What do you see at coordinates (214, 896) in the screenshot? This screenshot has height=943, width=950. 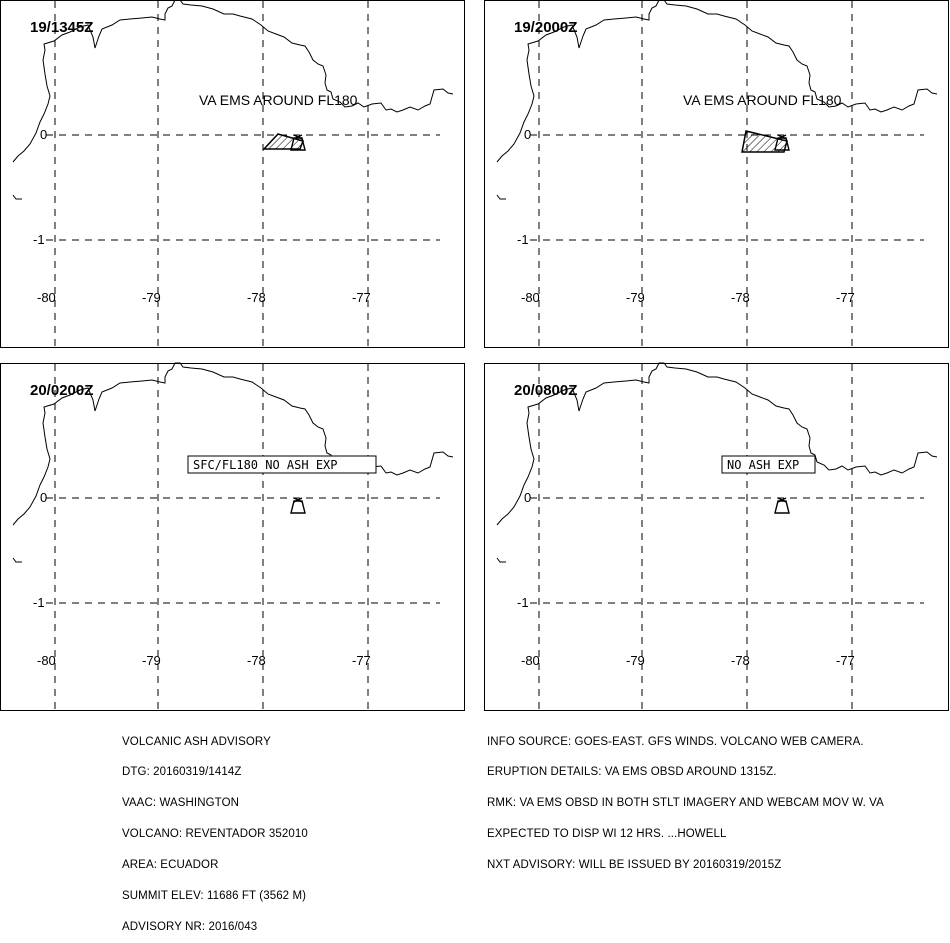 I see `advisory-summit-elev: SUMMIT ELEV: 11686 FT (3562 M)` at bounding box center [214, 896].